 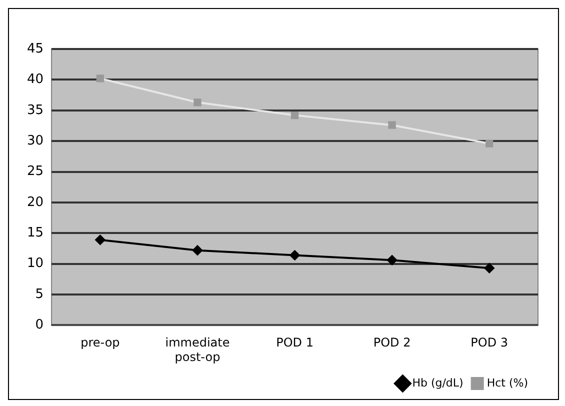 What do you see at coordinates (35, 140) in the screenshot?
I see `y-tick-label: 30` at bounding box center [35, 140].